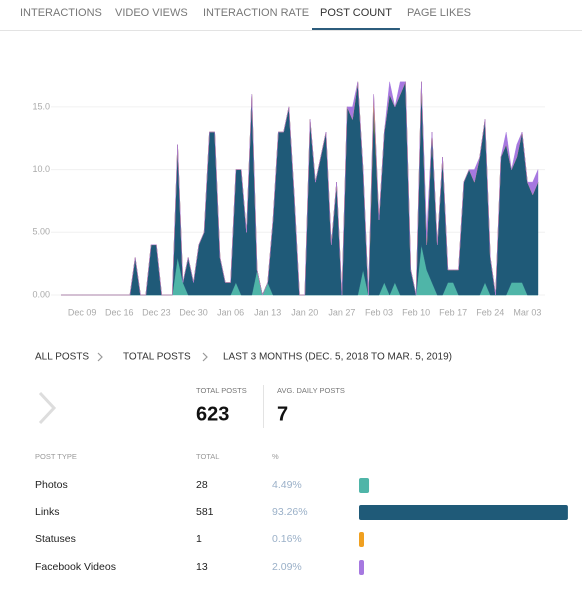 The image size is (582, 595). Describe the element at coordinates (47, 408) in the screenshot. I see `back-chevron` at that location.